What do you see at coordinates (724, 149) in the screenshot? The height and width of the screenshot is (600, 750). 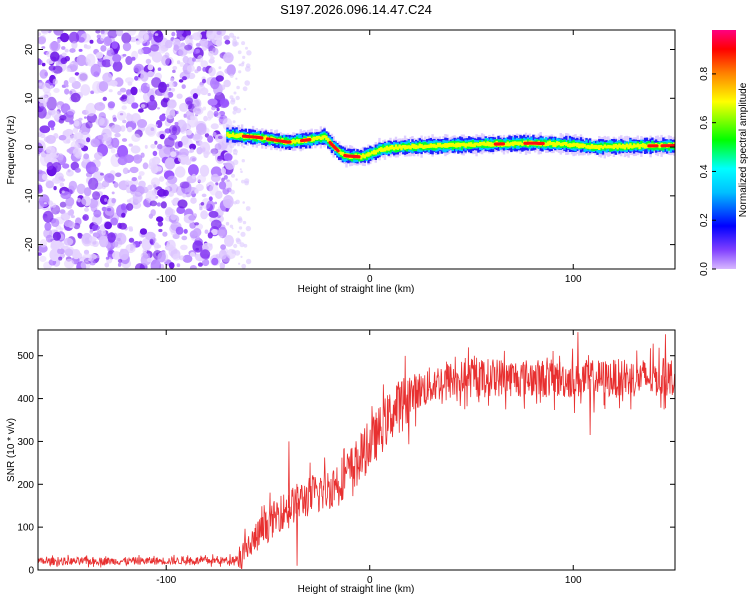 I see `colorbar-gradient` at bounding box center [724, 149].